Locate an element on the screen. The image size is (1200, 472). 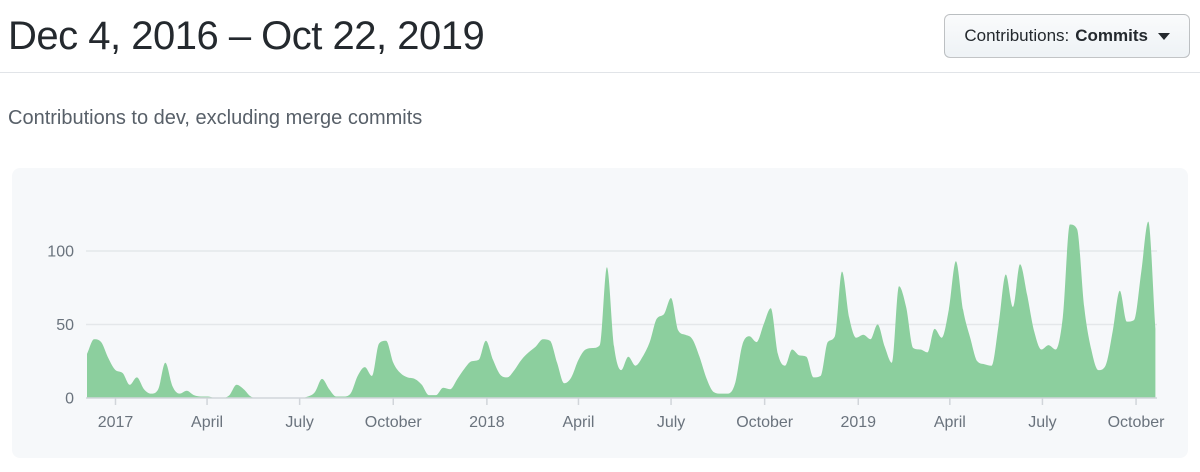
x-tick-label: 2018 is located at coordinates (487, 422).